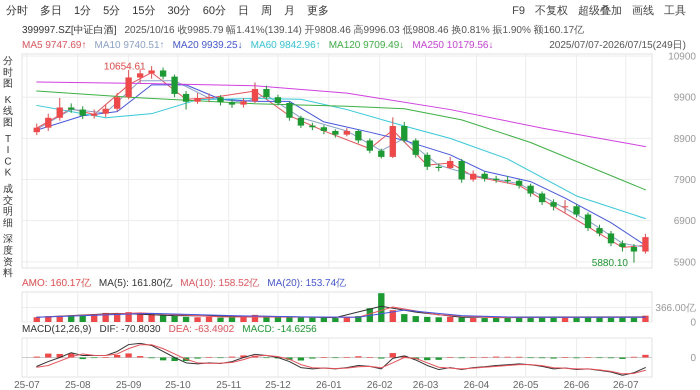 Image resolution: width=700 pixels, height=390 pixels. I want to click on text: MA(5): 161.80亿, so click(135, 283).